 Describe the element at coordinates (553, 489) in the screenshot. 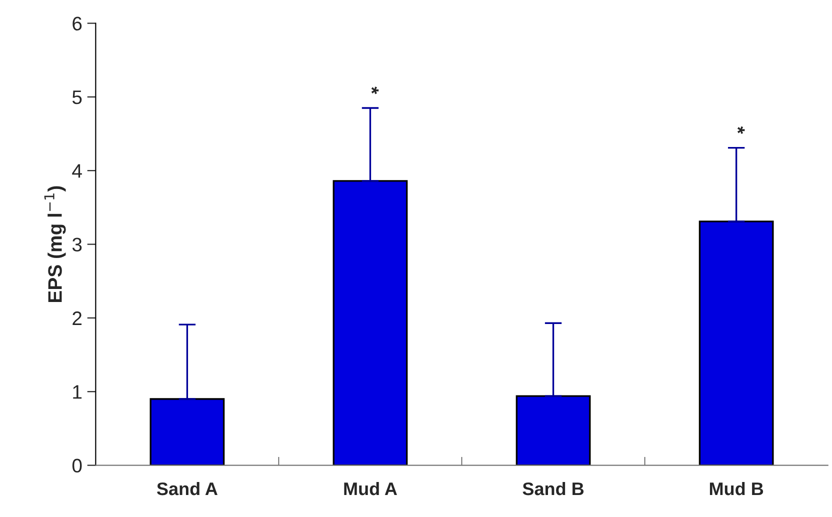

I see `x-tick-label: Sand B` at that location.